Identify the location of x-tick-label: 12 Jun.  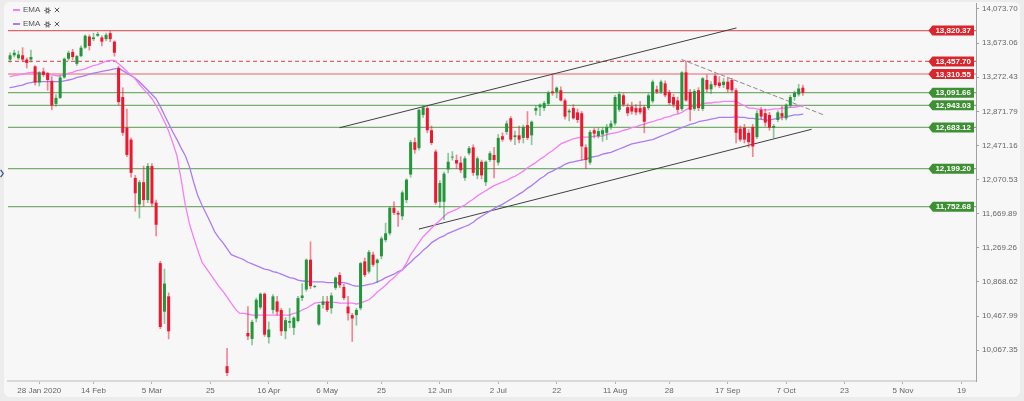
(439, 390).